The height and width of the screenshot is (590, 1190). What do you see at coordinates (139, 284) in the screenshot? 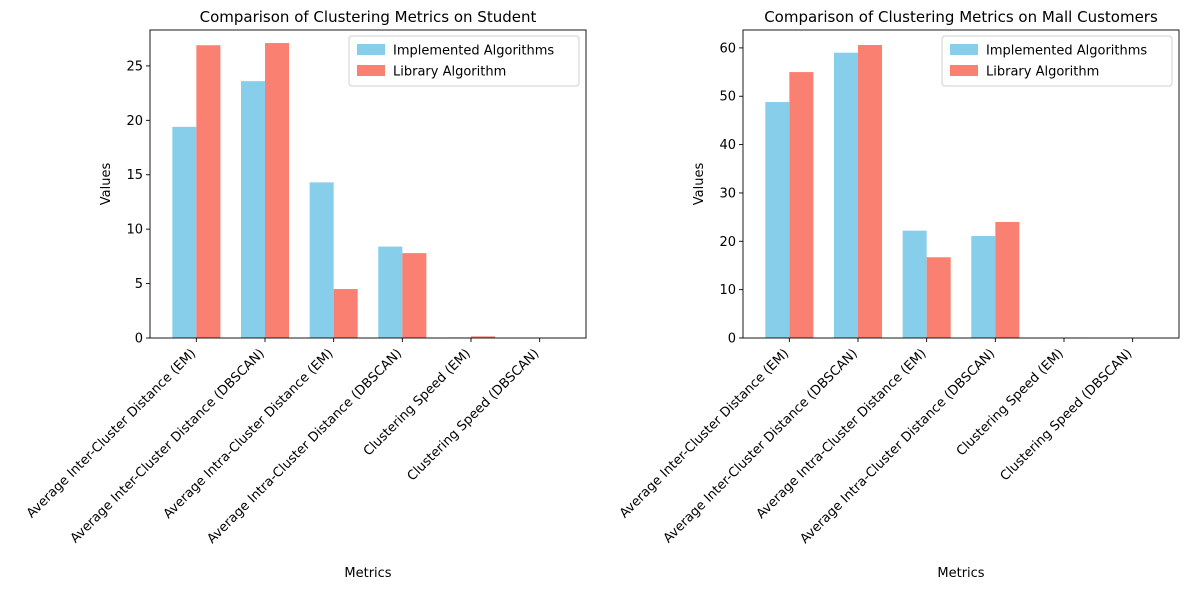
I see `y-tick-label: 5` at bounding box center [139, 284].